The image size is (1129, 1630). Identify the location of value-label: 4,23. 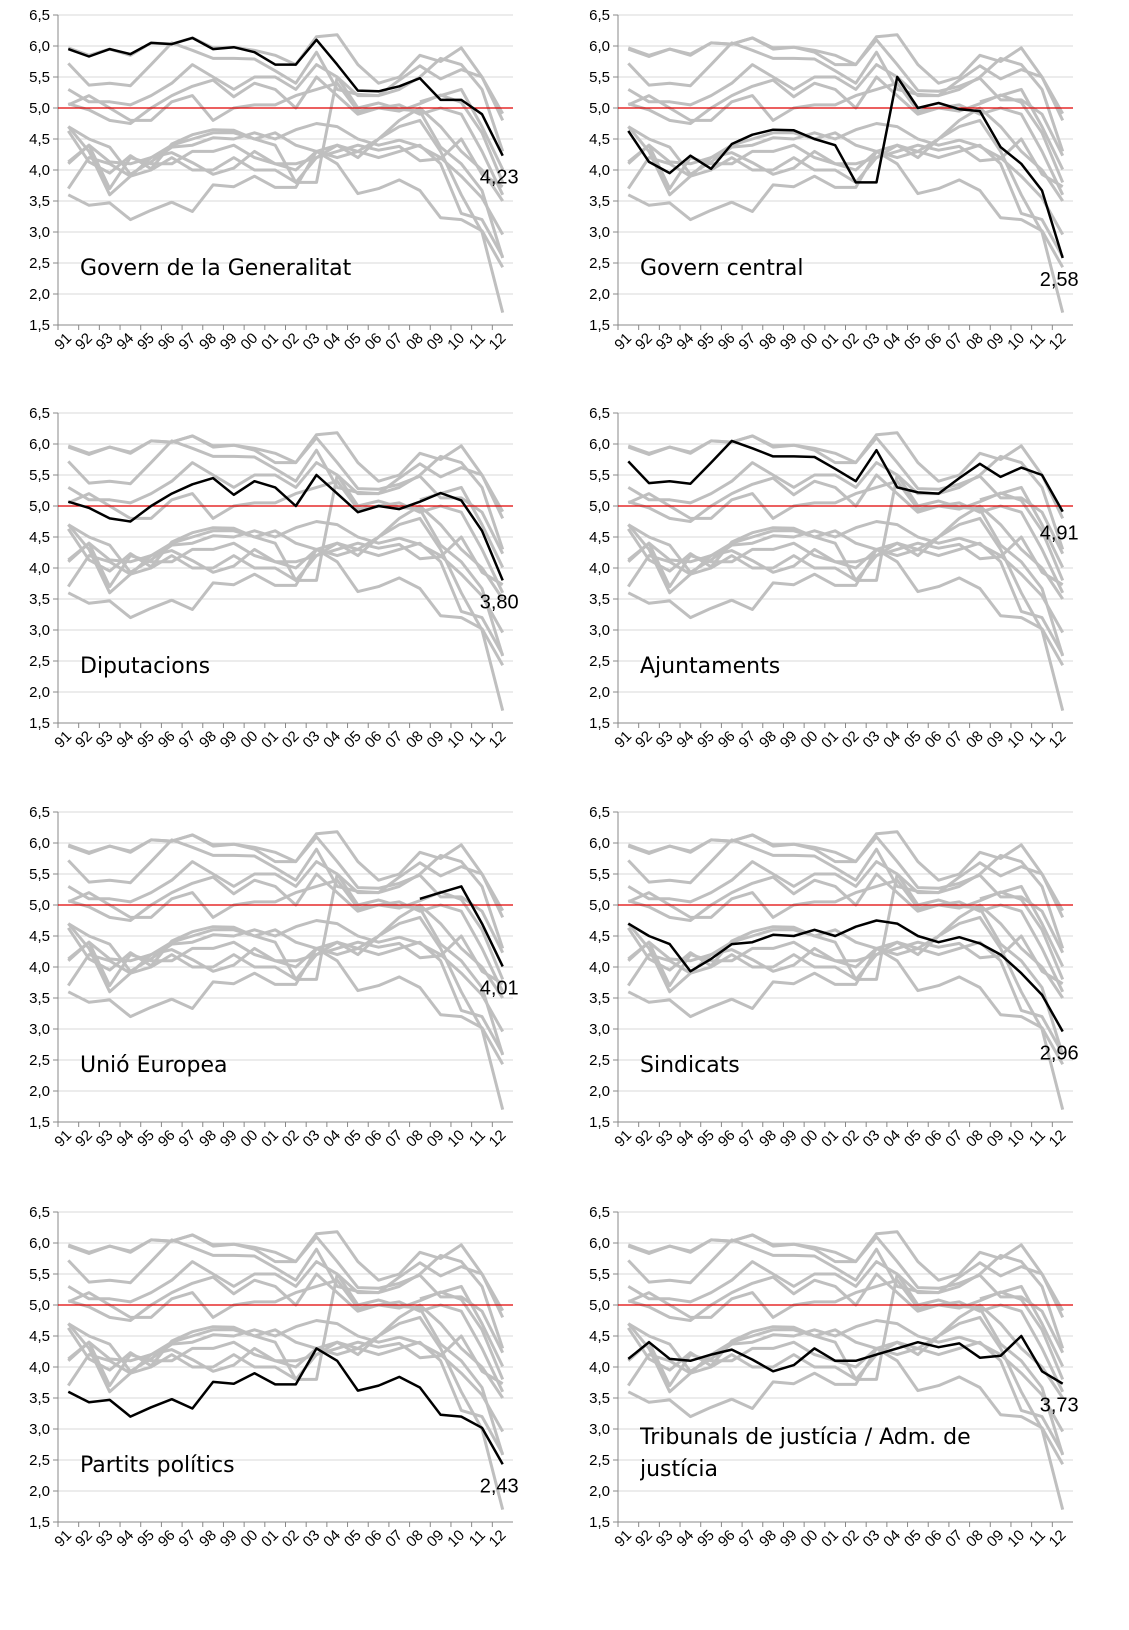
(499, 178).